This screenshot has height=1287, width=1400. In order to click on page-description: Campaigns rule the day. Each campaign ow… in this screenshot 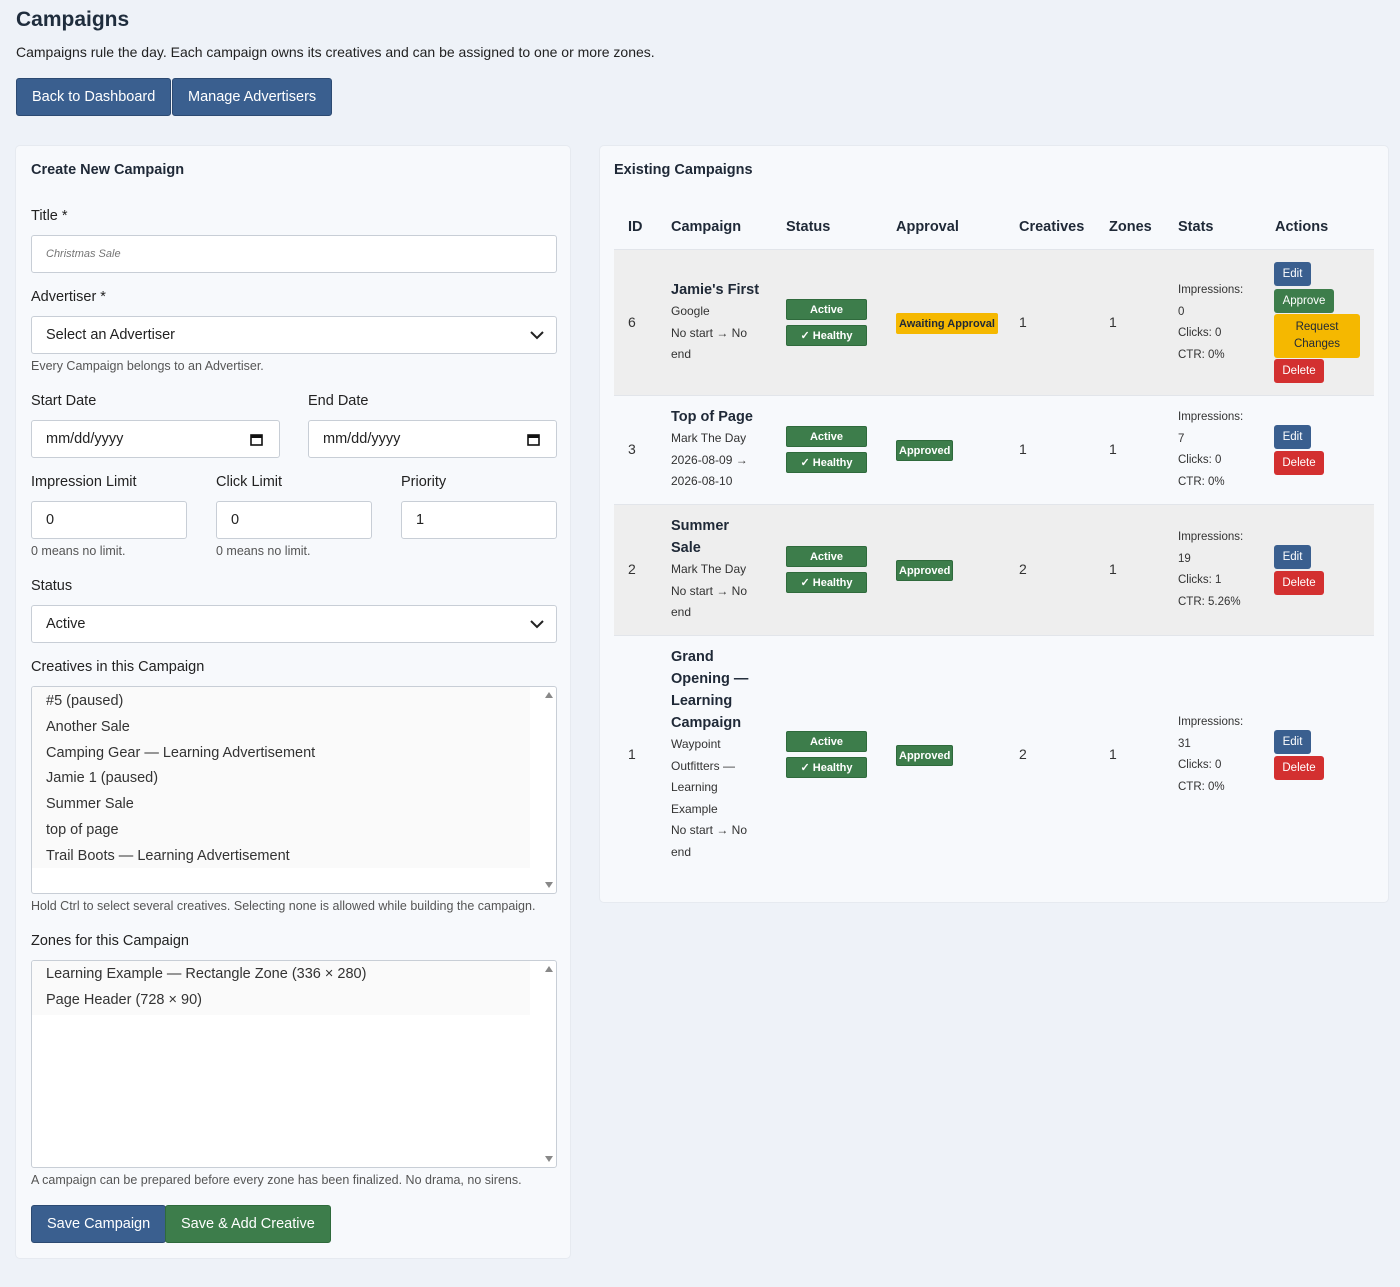, I will do `click(335, 52)`.